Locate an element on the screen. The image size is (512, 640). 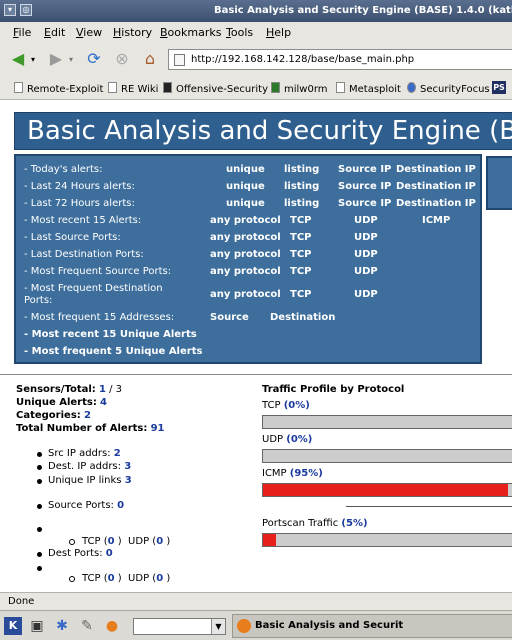
total-alerts-link: 91 is located at coordinates (157, 428).